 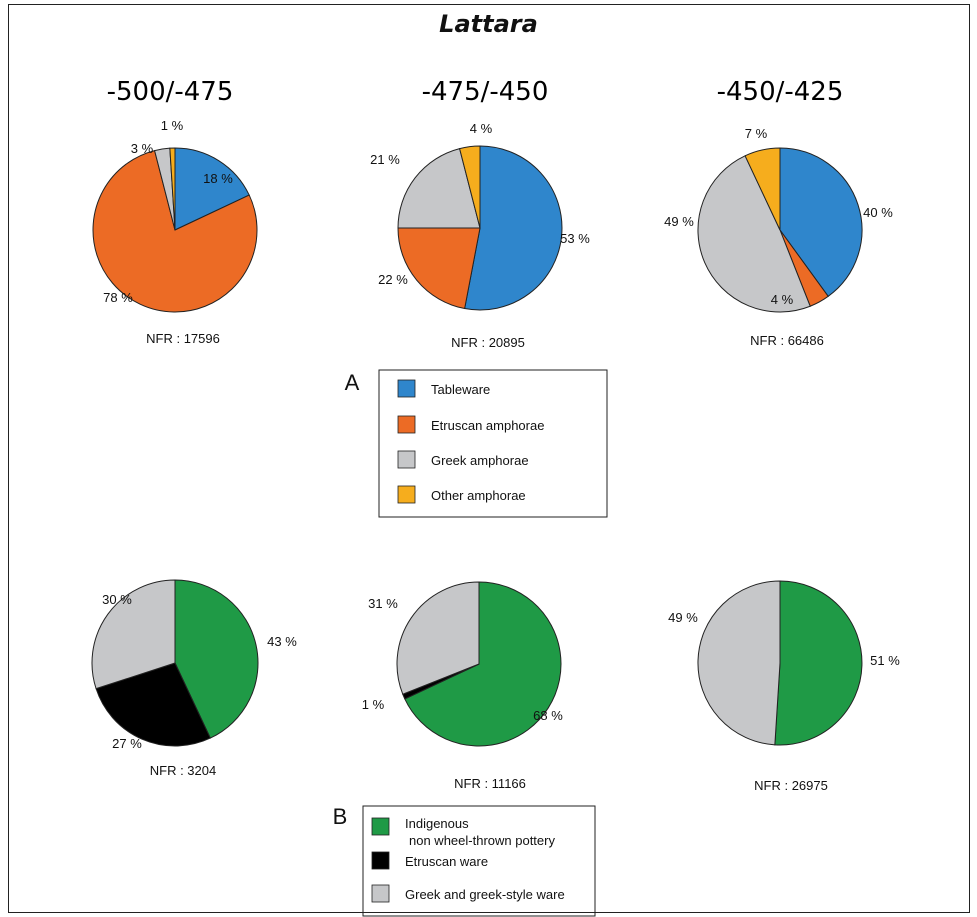 What do you see at coordinates (762, 189) in the screenshot?
I see `pie-3-slice-other-amphorae` at bounding box center [762, 189].